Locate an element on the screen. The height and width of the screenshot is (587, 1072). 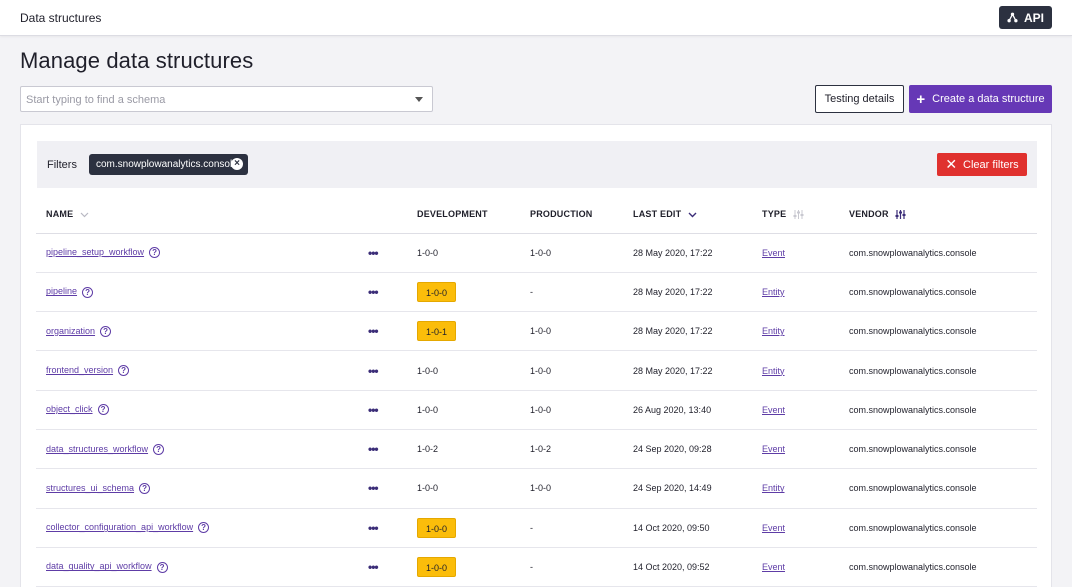
schema-name-link: data_structures_workflow is located at coordinates (97, 448).